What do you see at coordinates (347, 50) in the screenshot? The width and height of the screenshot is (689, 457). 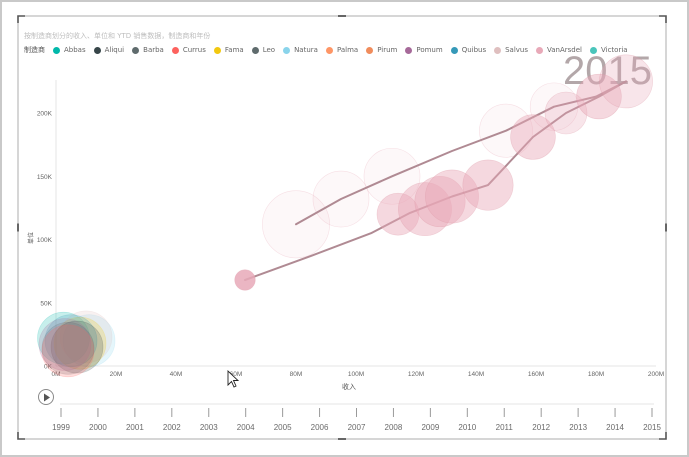 I see `legend-label: Palma` at bounding box center [347, 50].